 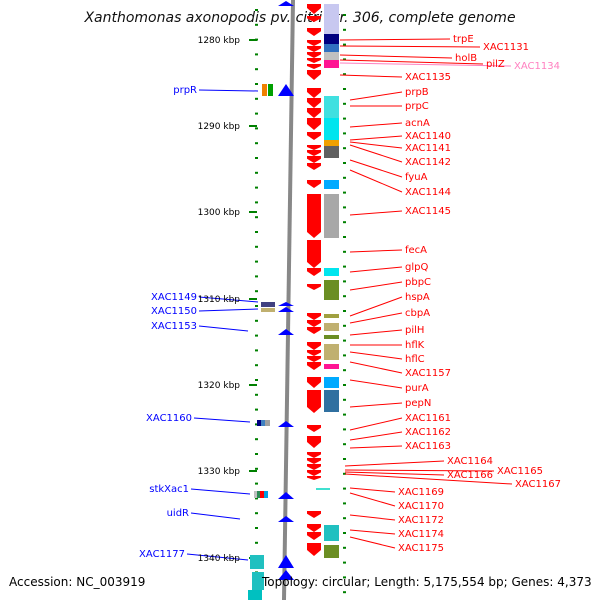 I want to click on gene-label-prpc: prpC, so click(x=417, y=106).